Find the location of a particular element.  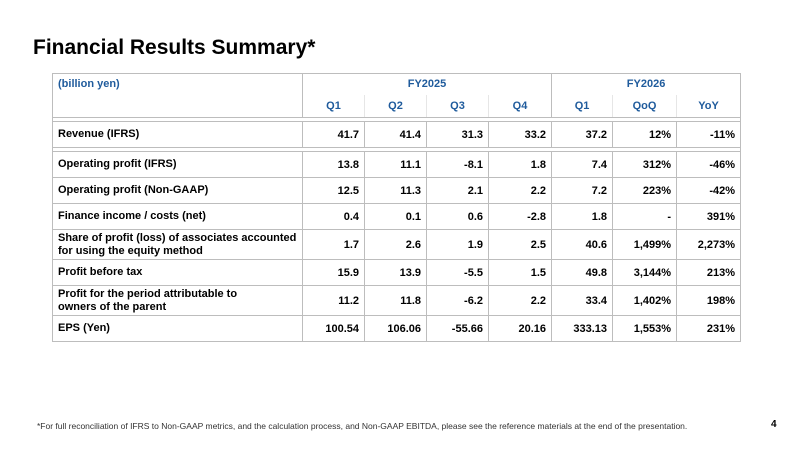

cell: 1,553% is located at coordinates (645, 328).